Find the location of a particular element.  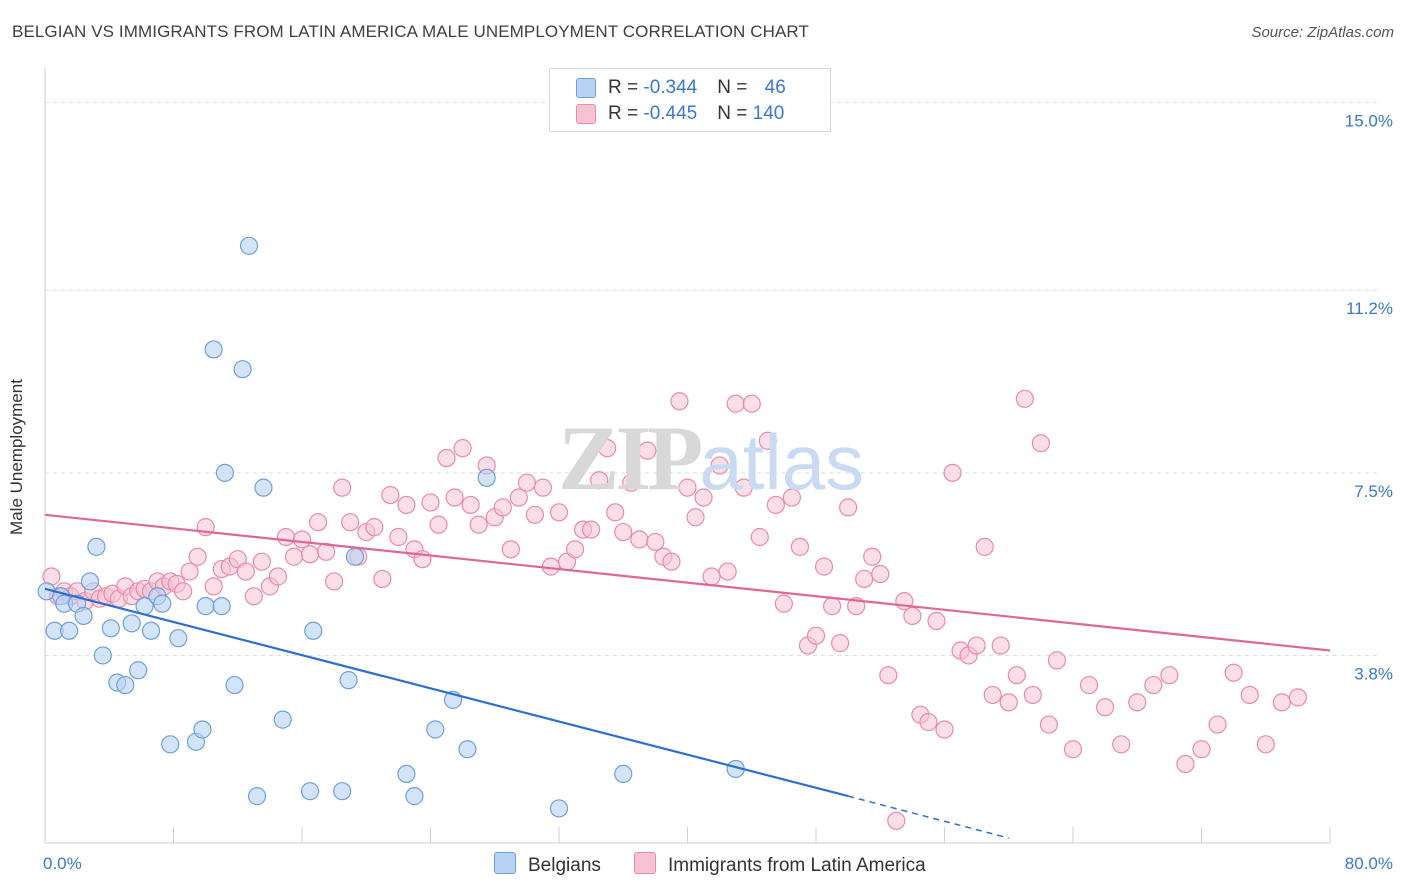

latin-label: Immigrants from Latin America is located at coordinates (797, 865).